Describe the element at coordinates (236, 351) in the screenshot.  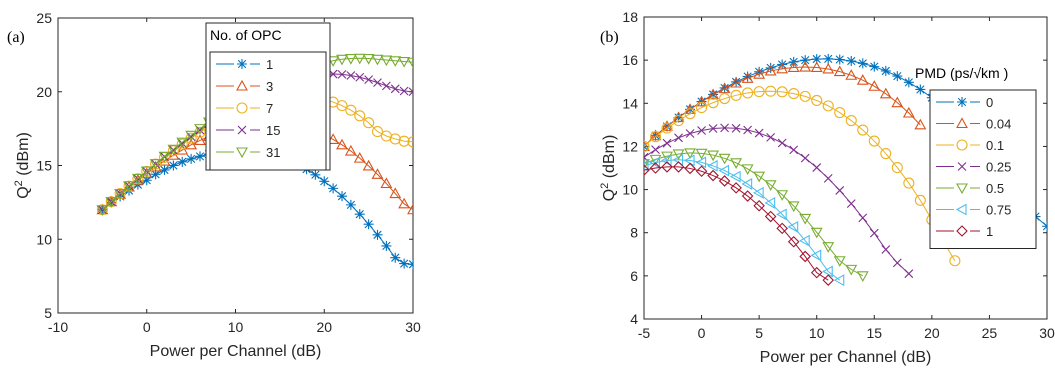
I see `x-axis-label: Power per Channel (dB)` at that location.